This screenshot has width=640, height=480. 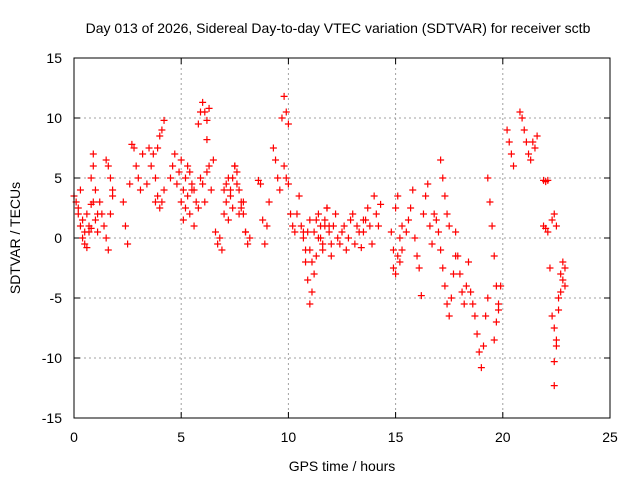 What do you see at coordinates (289, 437) in the screenshot?
I see `x-tick-label: 10` at bounding box center [289, 437].